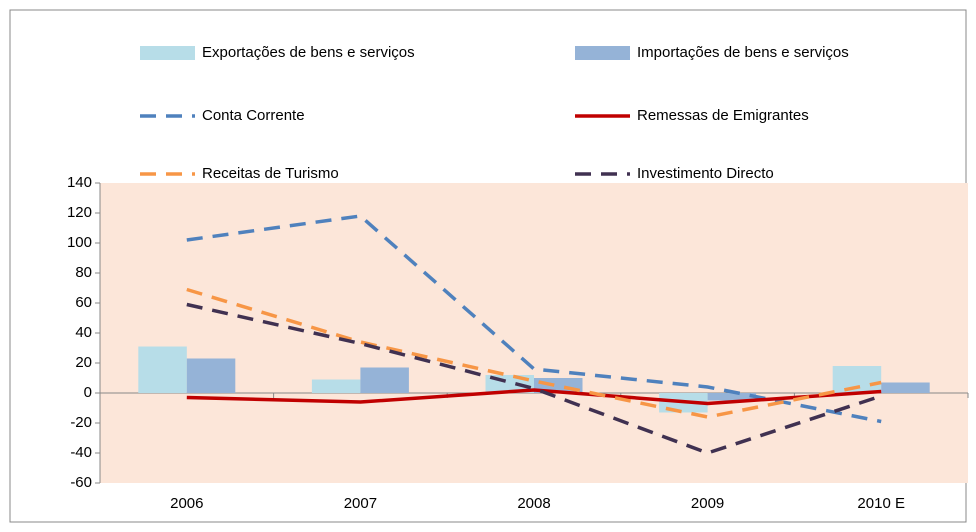 The image size is (976, 532). I want to click on legend-label: Remessas de Emigrantes, so click(723, 115).